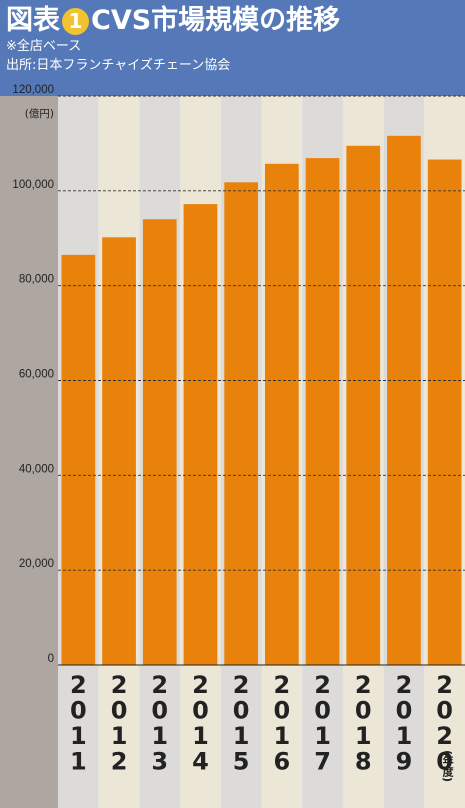  Describe the element at coordinates (36, 375) in the screenshot. I see `y-tick-label: 60,000` at that location.